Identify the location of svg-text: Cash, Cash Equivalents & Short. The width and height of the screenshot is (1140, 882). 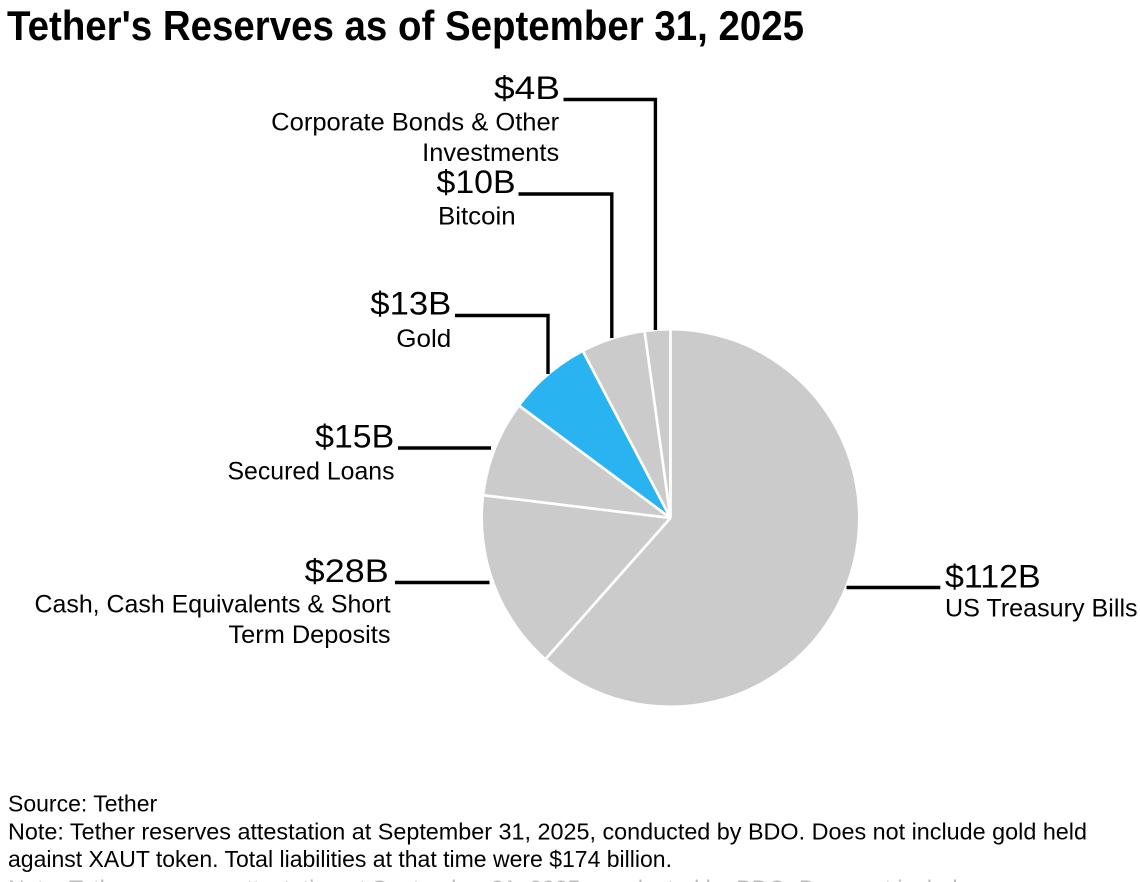
(213, 605).